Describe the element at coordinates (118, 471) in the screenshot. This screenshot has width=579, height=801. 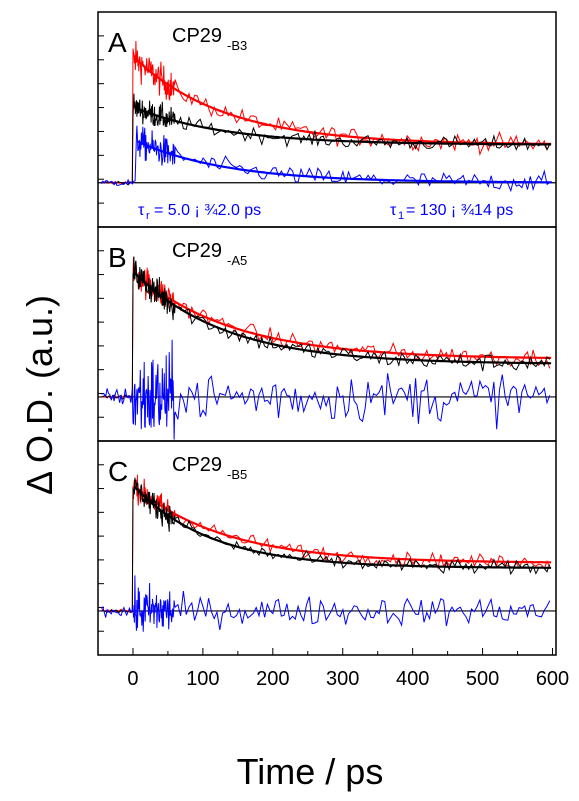
I see `panel-letter: C` at that location.